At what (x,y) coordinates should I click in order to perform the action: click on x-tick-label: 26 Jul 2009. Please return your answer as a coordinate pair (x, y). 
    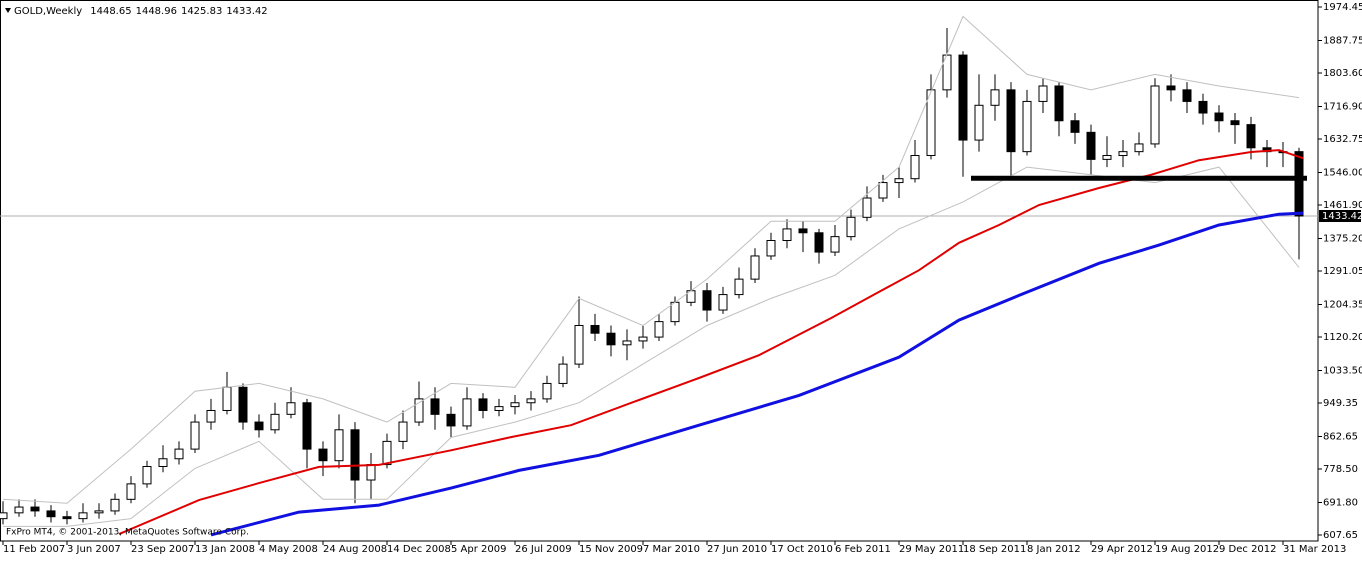
    Looking at the image, I should click on (543, 549).